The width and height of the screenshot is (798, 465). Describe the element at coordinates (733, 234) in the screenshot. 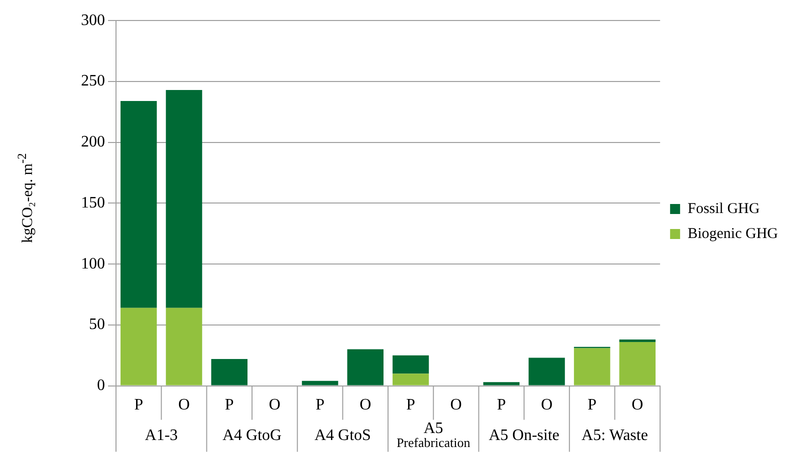

I see `legend-label: Biogenic GHG` at that location.